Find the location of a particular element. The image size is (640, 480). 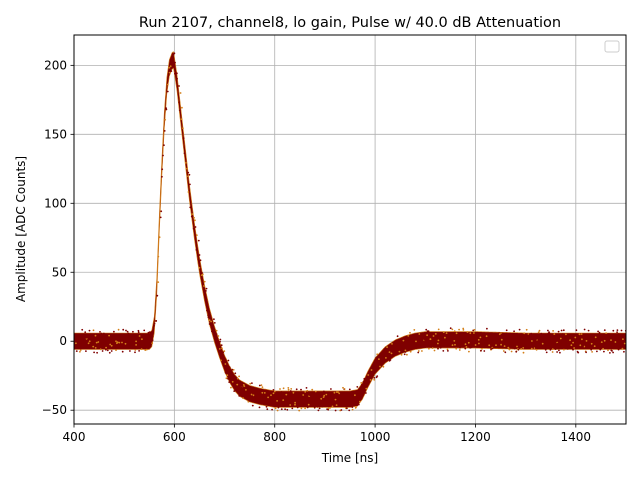

x-tick-label: 1400 is located at coordinates (576, 437).